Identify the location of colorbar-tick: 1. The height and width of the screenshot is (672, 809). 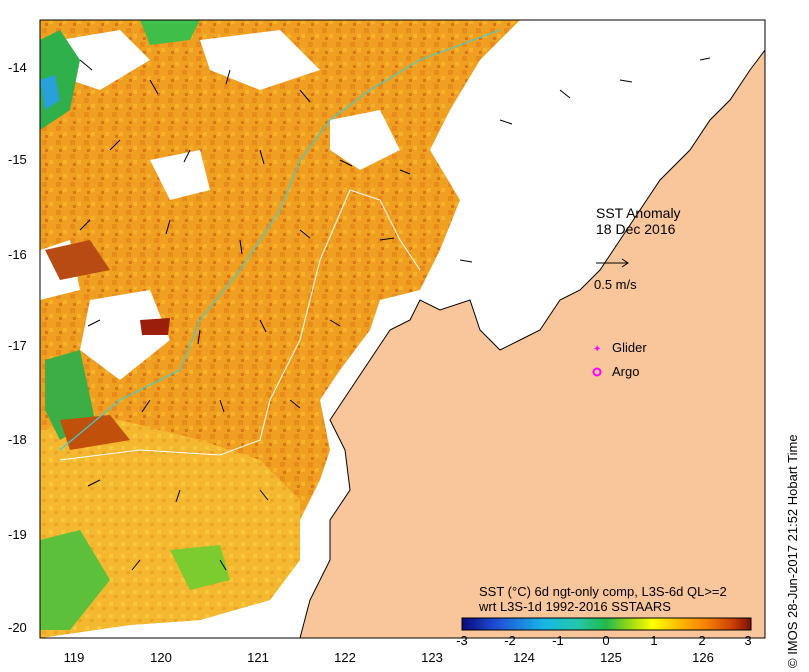
(653, 640).